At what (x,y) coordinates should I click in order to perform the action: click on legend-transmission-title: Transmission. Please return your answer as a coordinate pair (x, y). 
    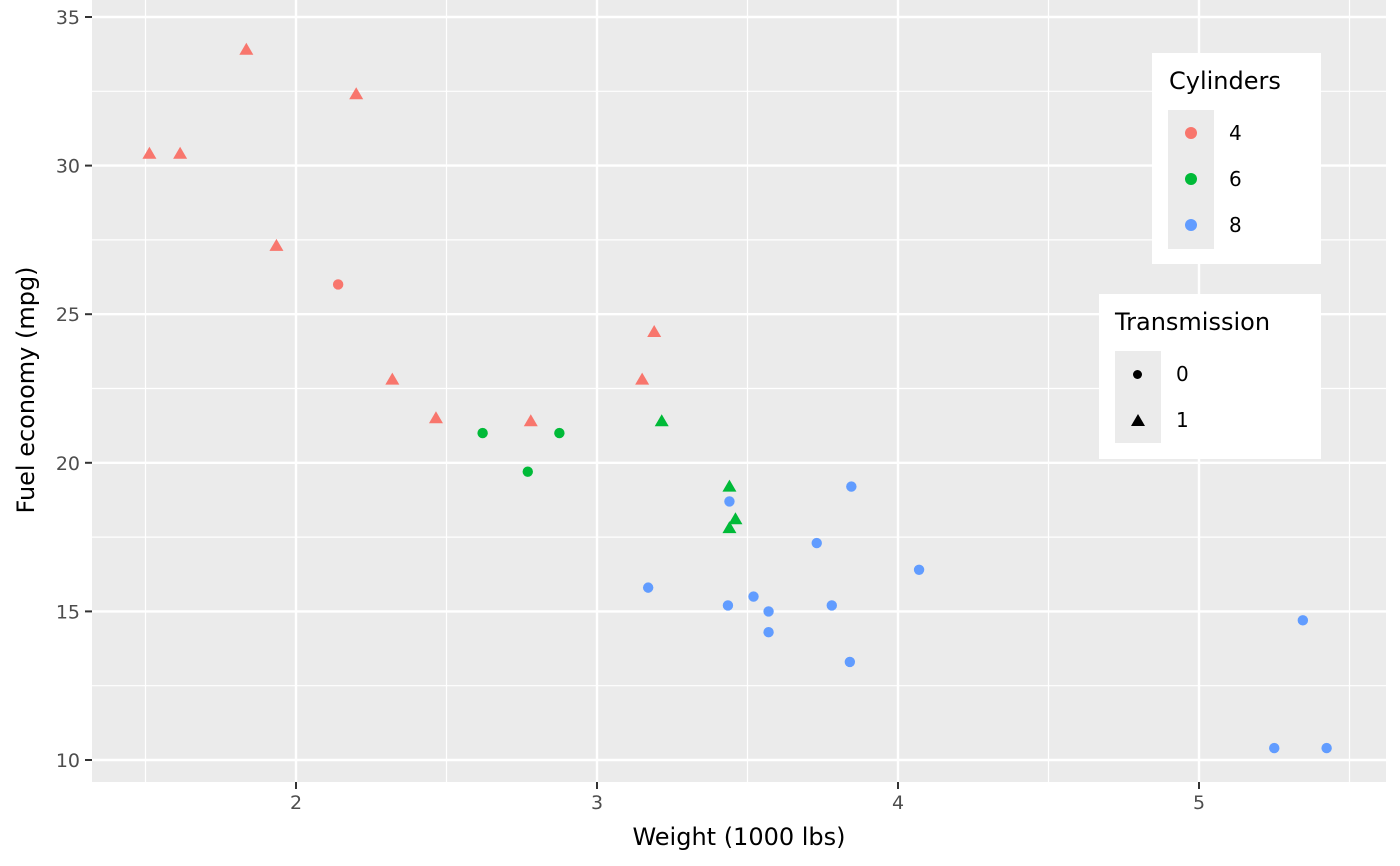
    Looking at the image, I should click on (1193, 322).